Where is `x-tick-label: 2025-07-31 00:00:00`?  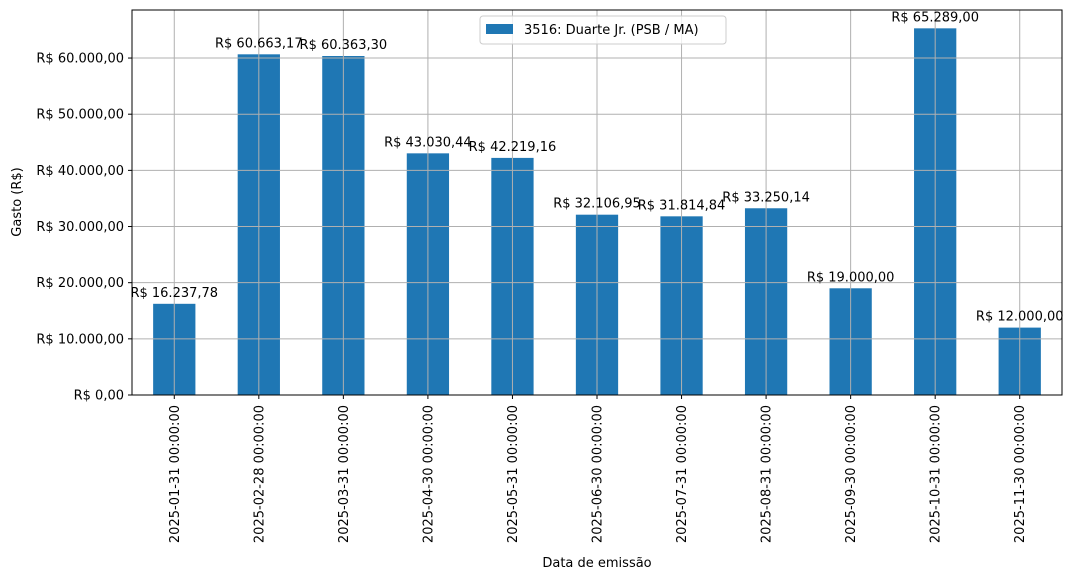
x-tick-label: 2025-07-31 00:00:00 is located at coordinates (682, 474).